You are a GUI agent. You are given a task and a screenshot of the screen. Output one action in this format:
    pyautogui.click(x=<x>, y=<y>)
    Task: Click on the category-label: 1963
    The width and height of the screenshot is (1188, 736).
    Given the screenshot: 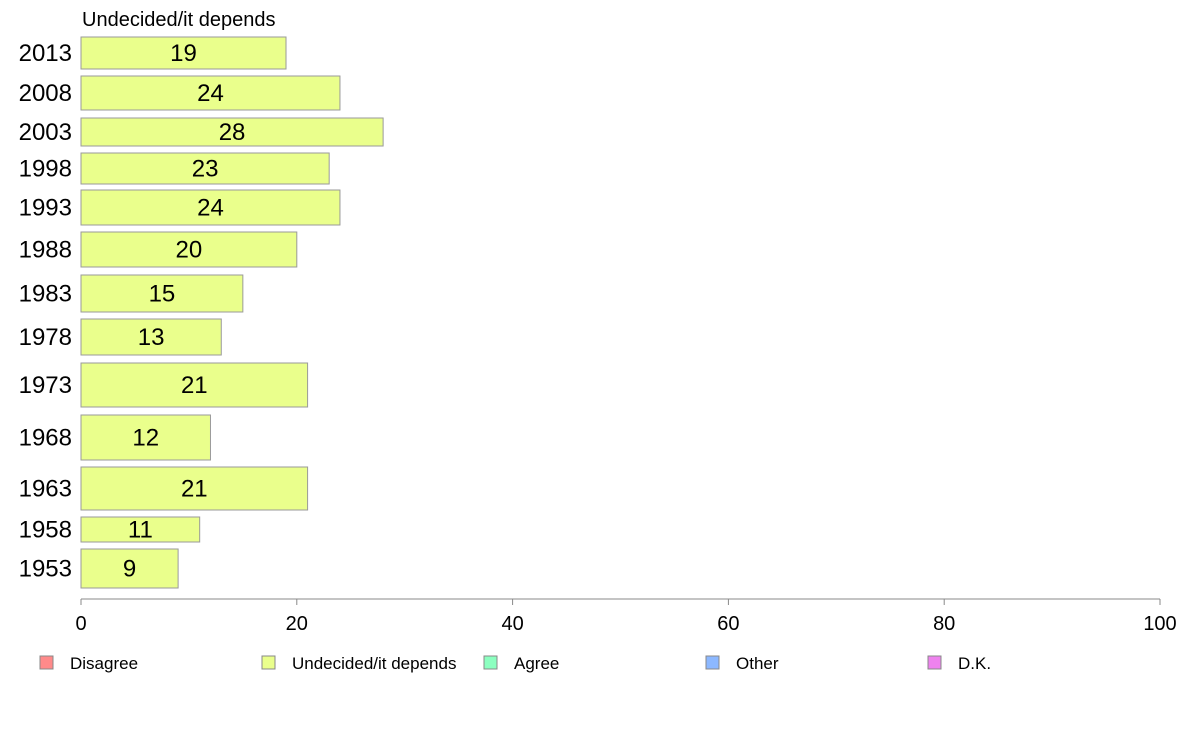 What is the action you would take?
    pyautogui.click(x=45, y=489)
    